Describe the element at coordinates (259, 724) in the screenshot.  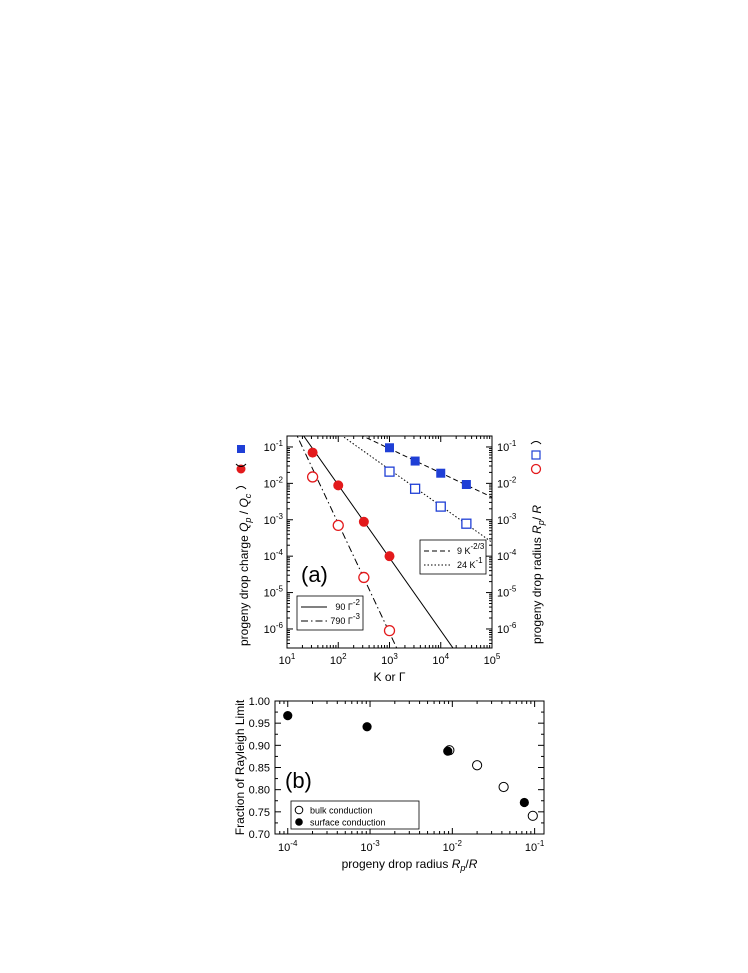
I see `y-tick-label: 0.95` at that location.